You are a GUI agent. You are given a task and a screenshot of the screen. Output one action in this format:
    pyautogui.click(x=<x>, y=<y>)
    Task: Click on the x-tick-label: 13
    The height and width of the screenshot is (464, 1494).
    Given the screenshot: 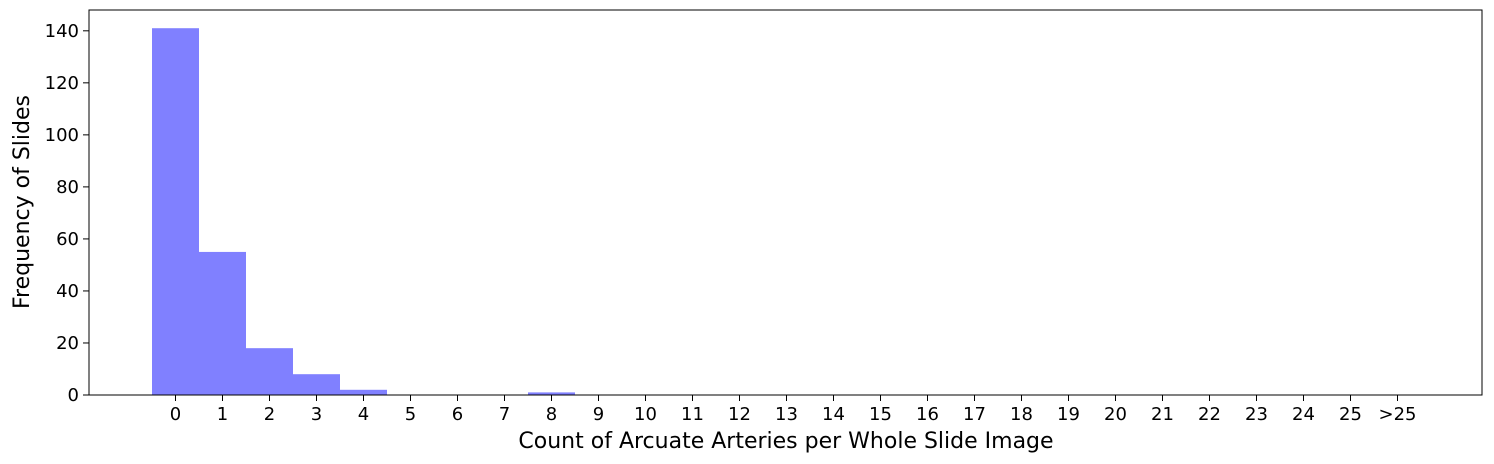 What is the action you would take?
    pyautogui.click(x=786, y=414)
    